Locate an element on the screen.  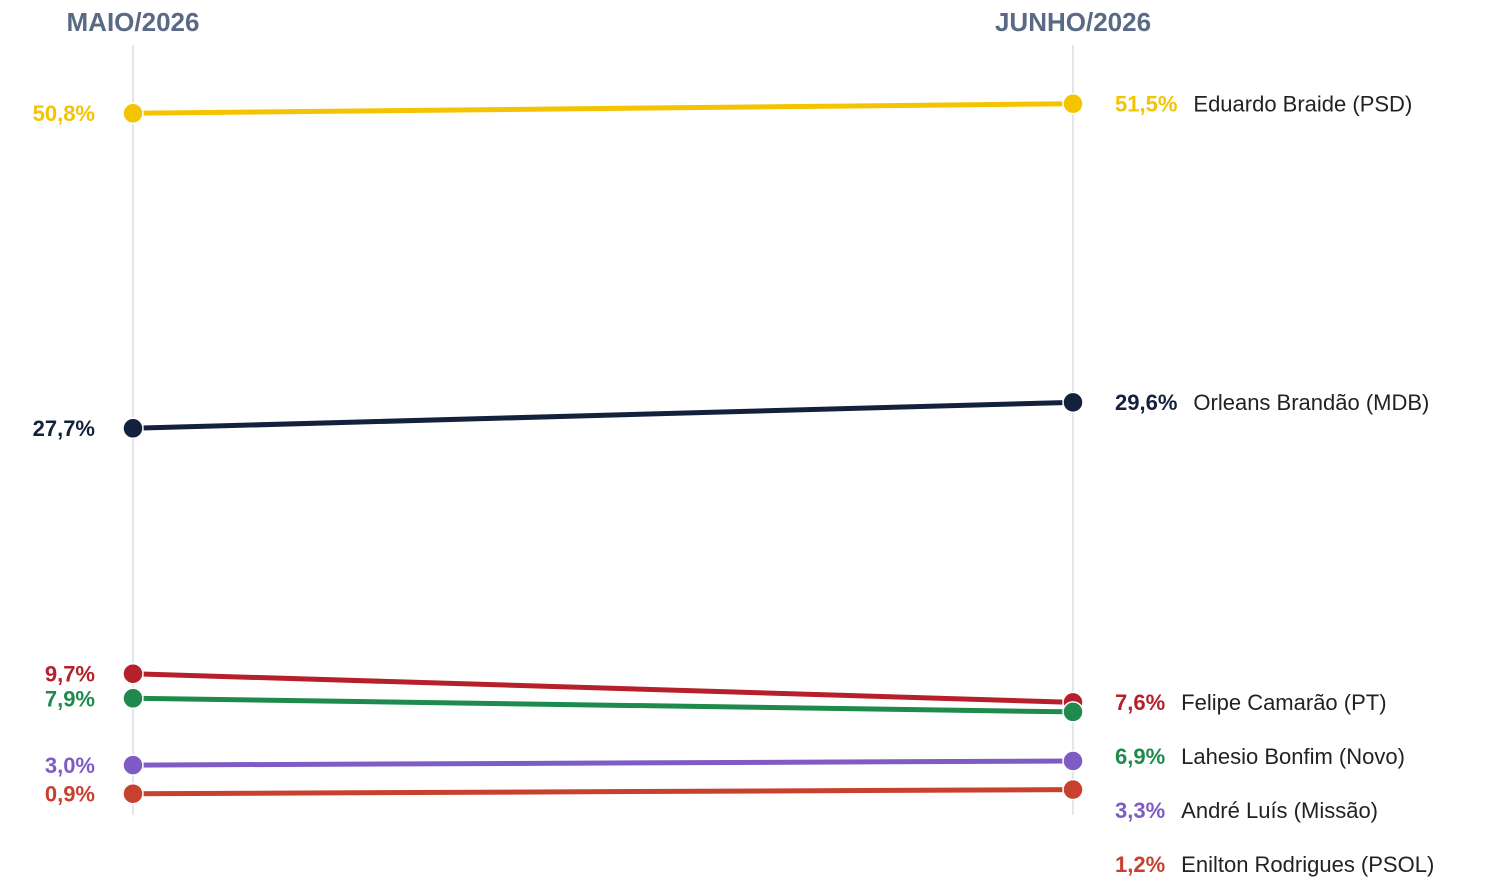
value-label: 1,2% is located at coordinates (1140, 864).